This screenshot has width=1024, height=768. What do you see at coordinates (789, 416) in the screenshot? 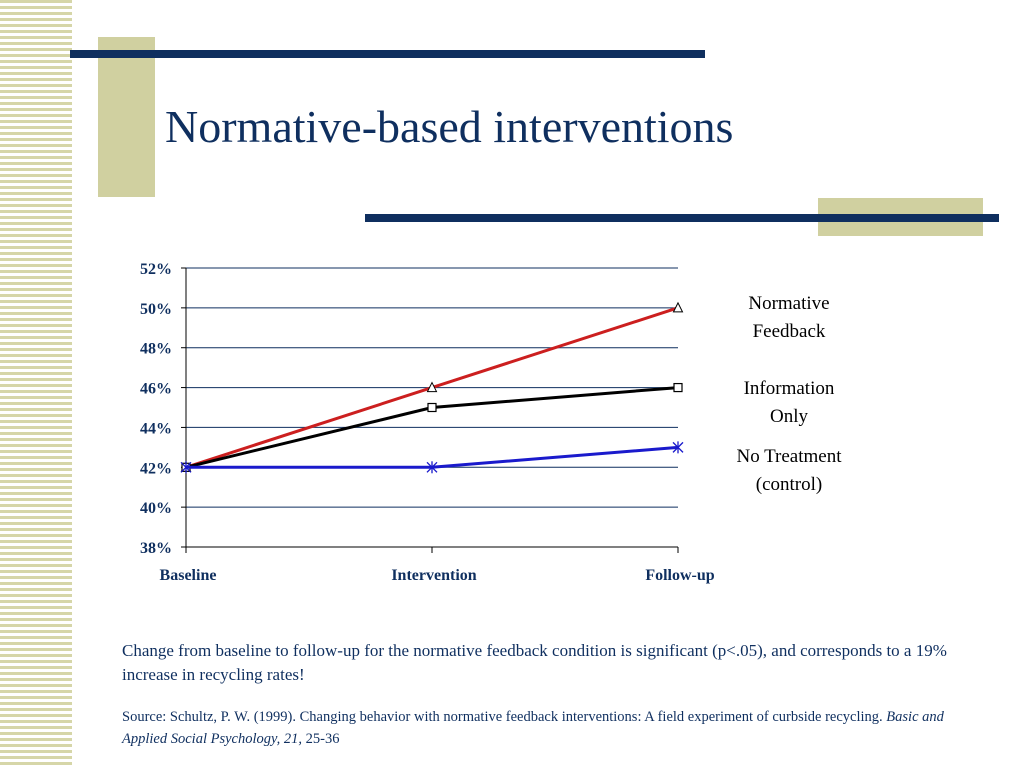
I see `legend-entry-line: Only` at bounding box center [789, 416].